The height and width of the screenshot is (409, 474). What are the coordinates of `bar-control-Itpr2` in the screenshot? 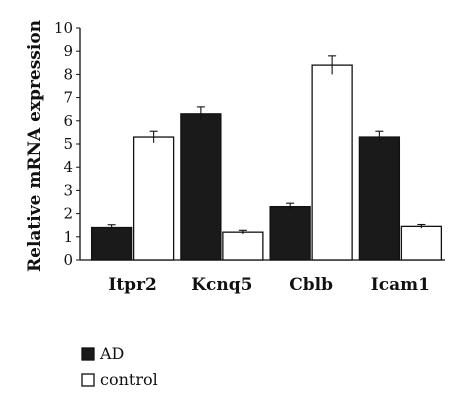 It's located at (153, 198).